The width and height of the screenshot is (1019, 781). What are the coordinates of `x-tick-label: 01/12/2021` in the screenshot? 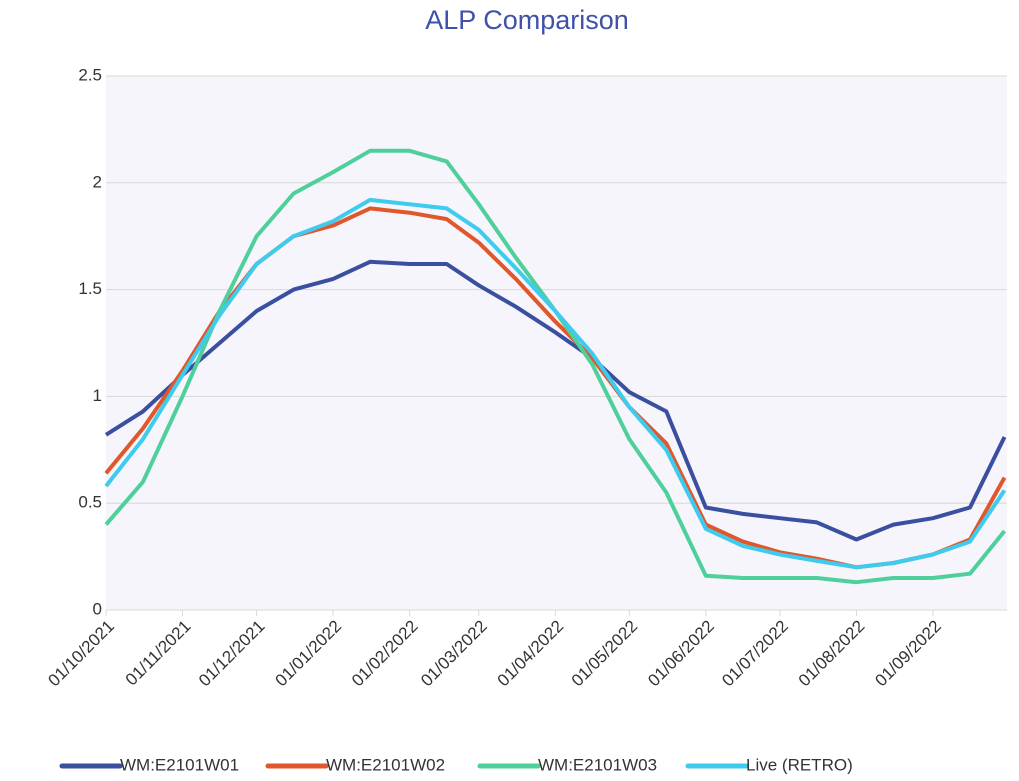 It's located at (232, 654).